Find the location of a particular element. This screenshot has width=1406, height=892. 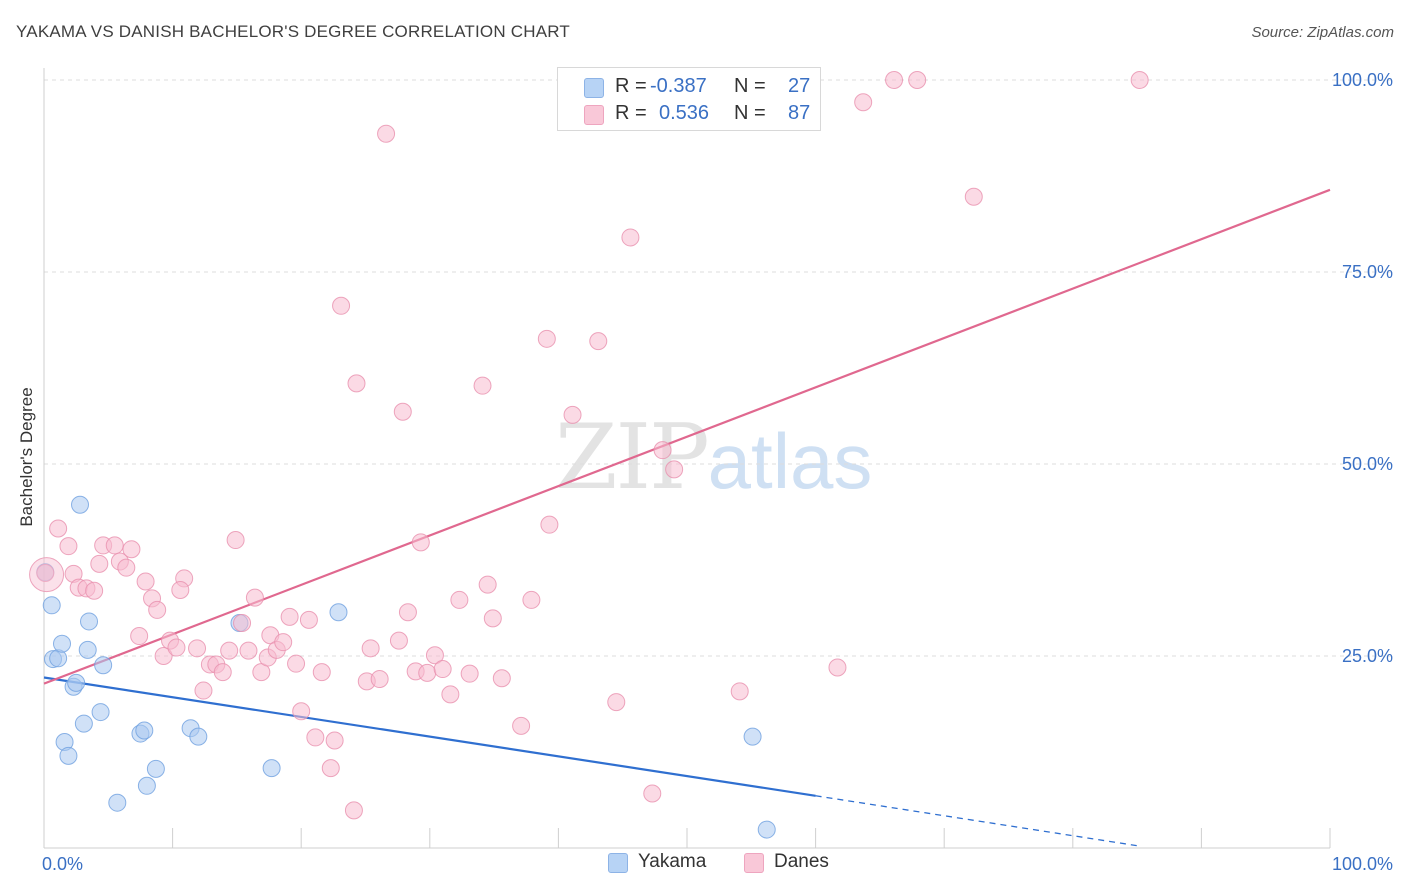

watermark-atlas: atlas is located at coordinates (790, 461).